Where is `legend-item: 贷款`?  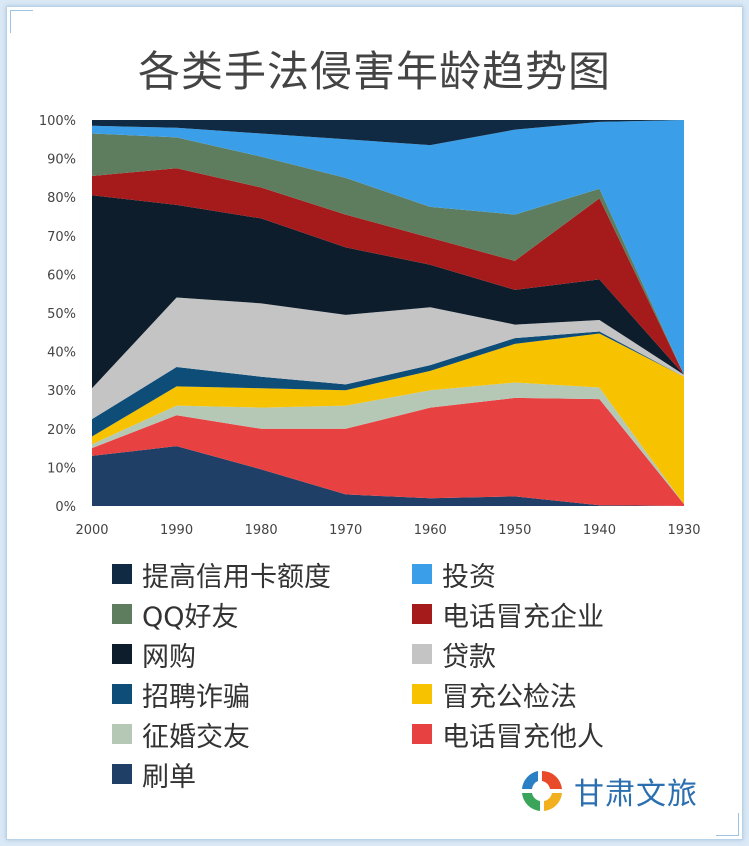 legend-item: 贷款 is located at coordinates (542, 655).